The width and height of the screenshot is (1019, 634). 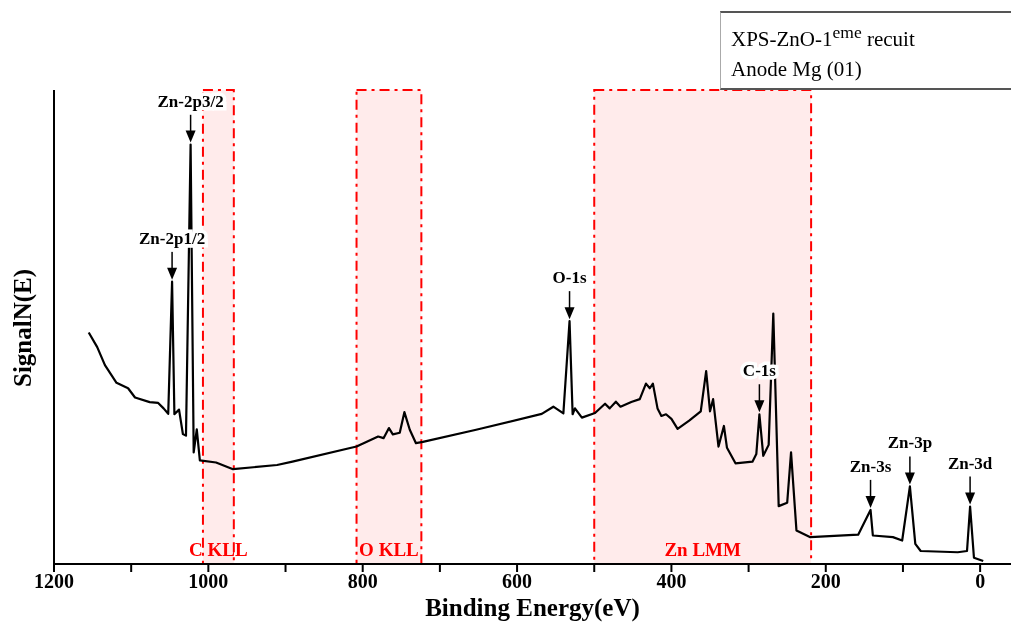 I want to click on x-tick-label: 1200, so click(x=54, y=581).